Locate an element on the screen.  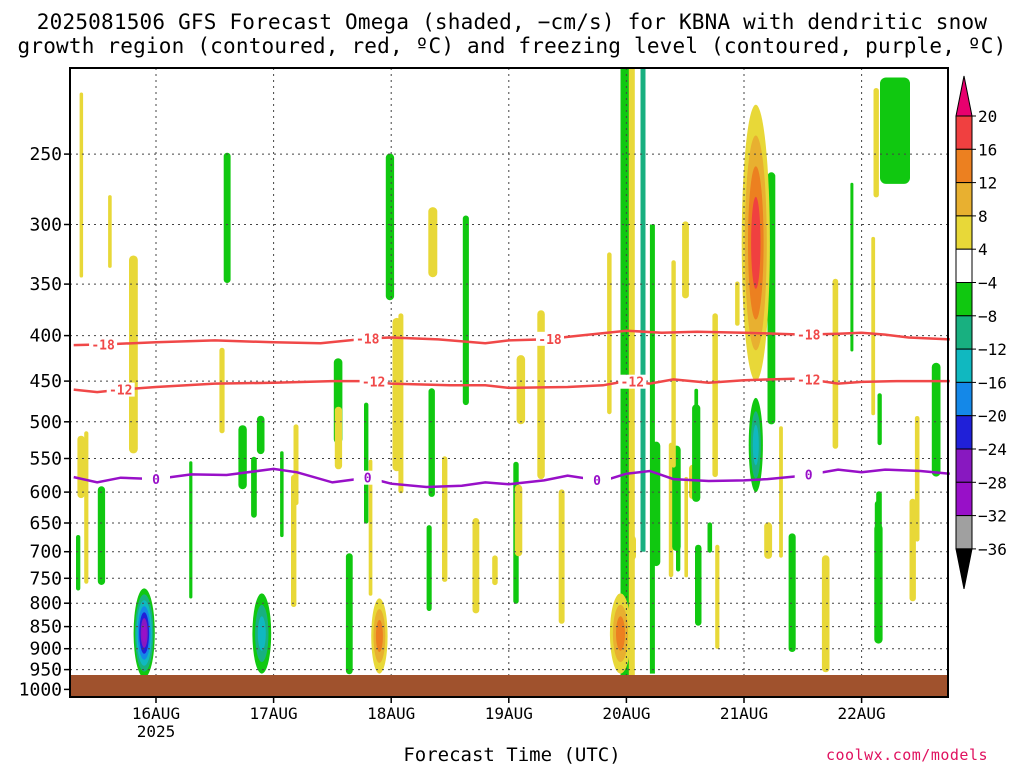
y-tick-label: 950 is located at coordinates (45, 670).